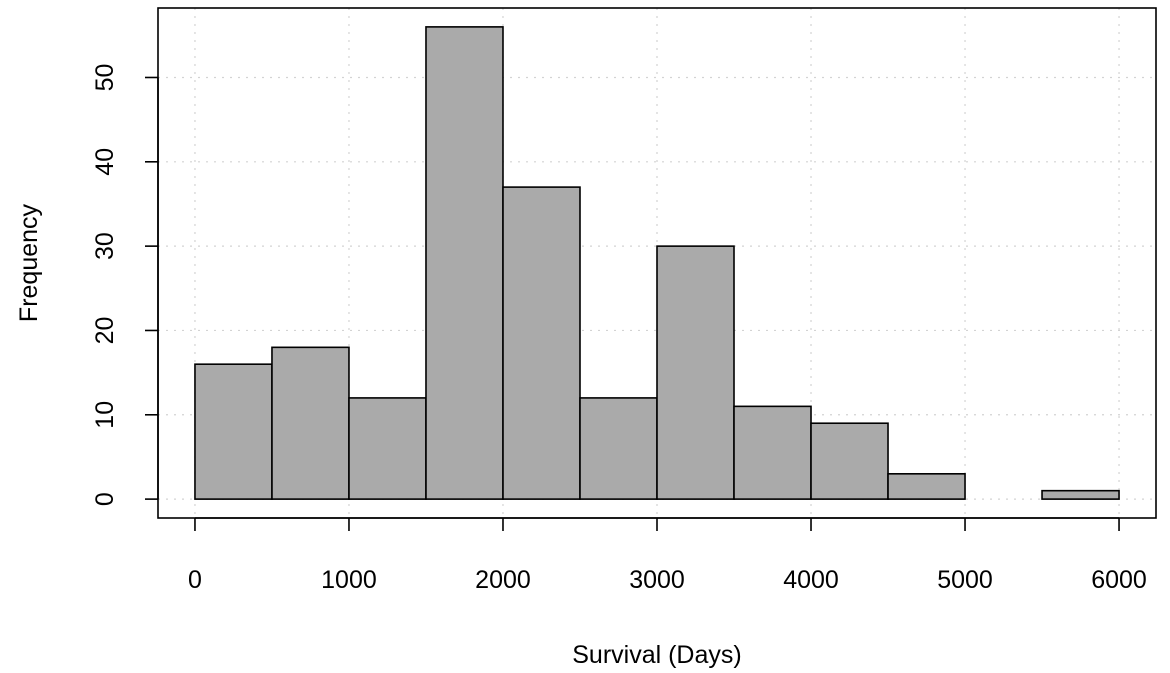 This screenshot has width=1170, height=673. What do you see at coordinates (503, 580) in the screenshot?
I see `x-tick-label: 2000` at bounding box center [503, 580].